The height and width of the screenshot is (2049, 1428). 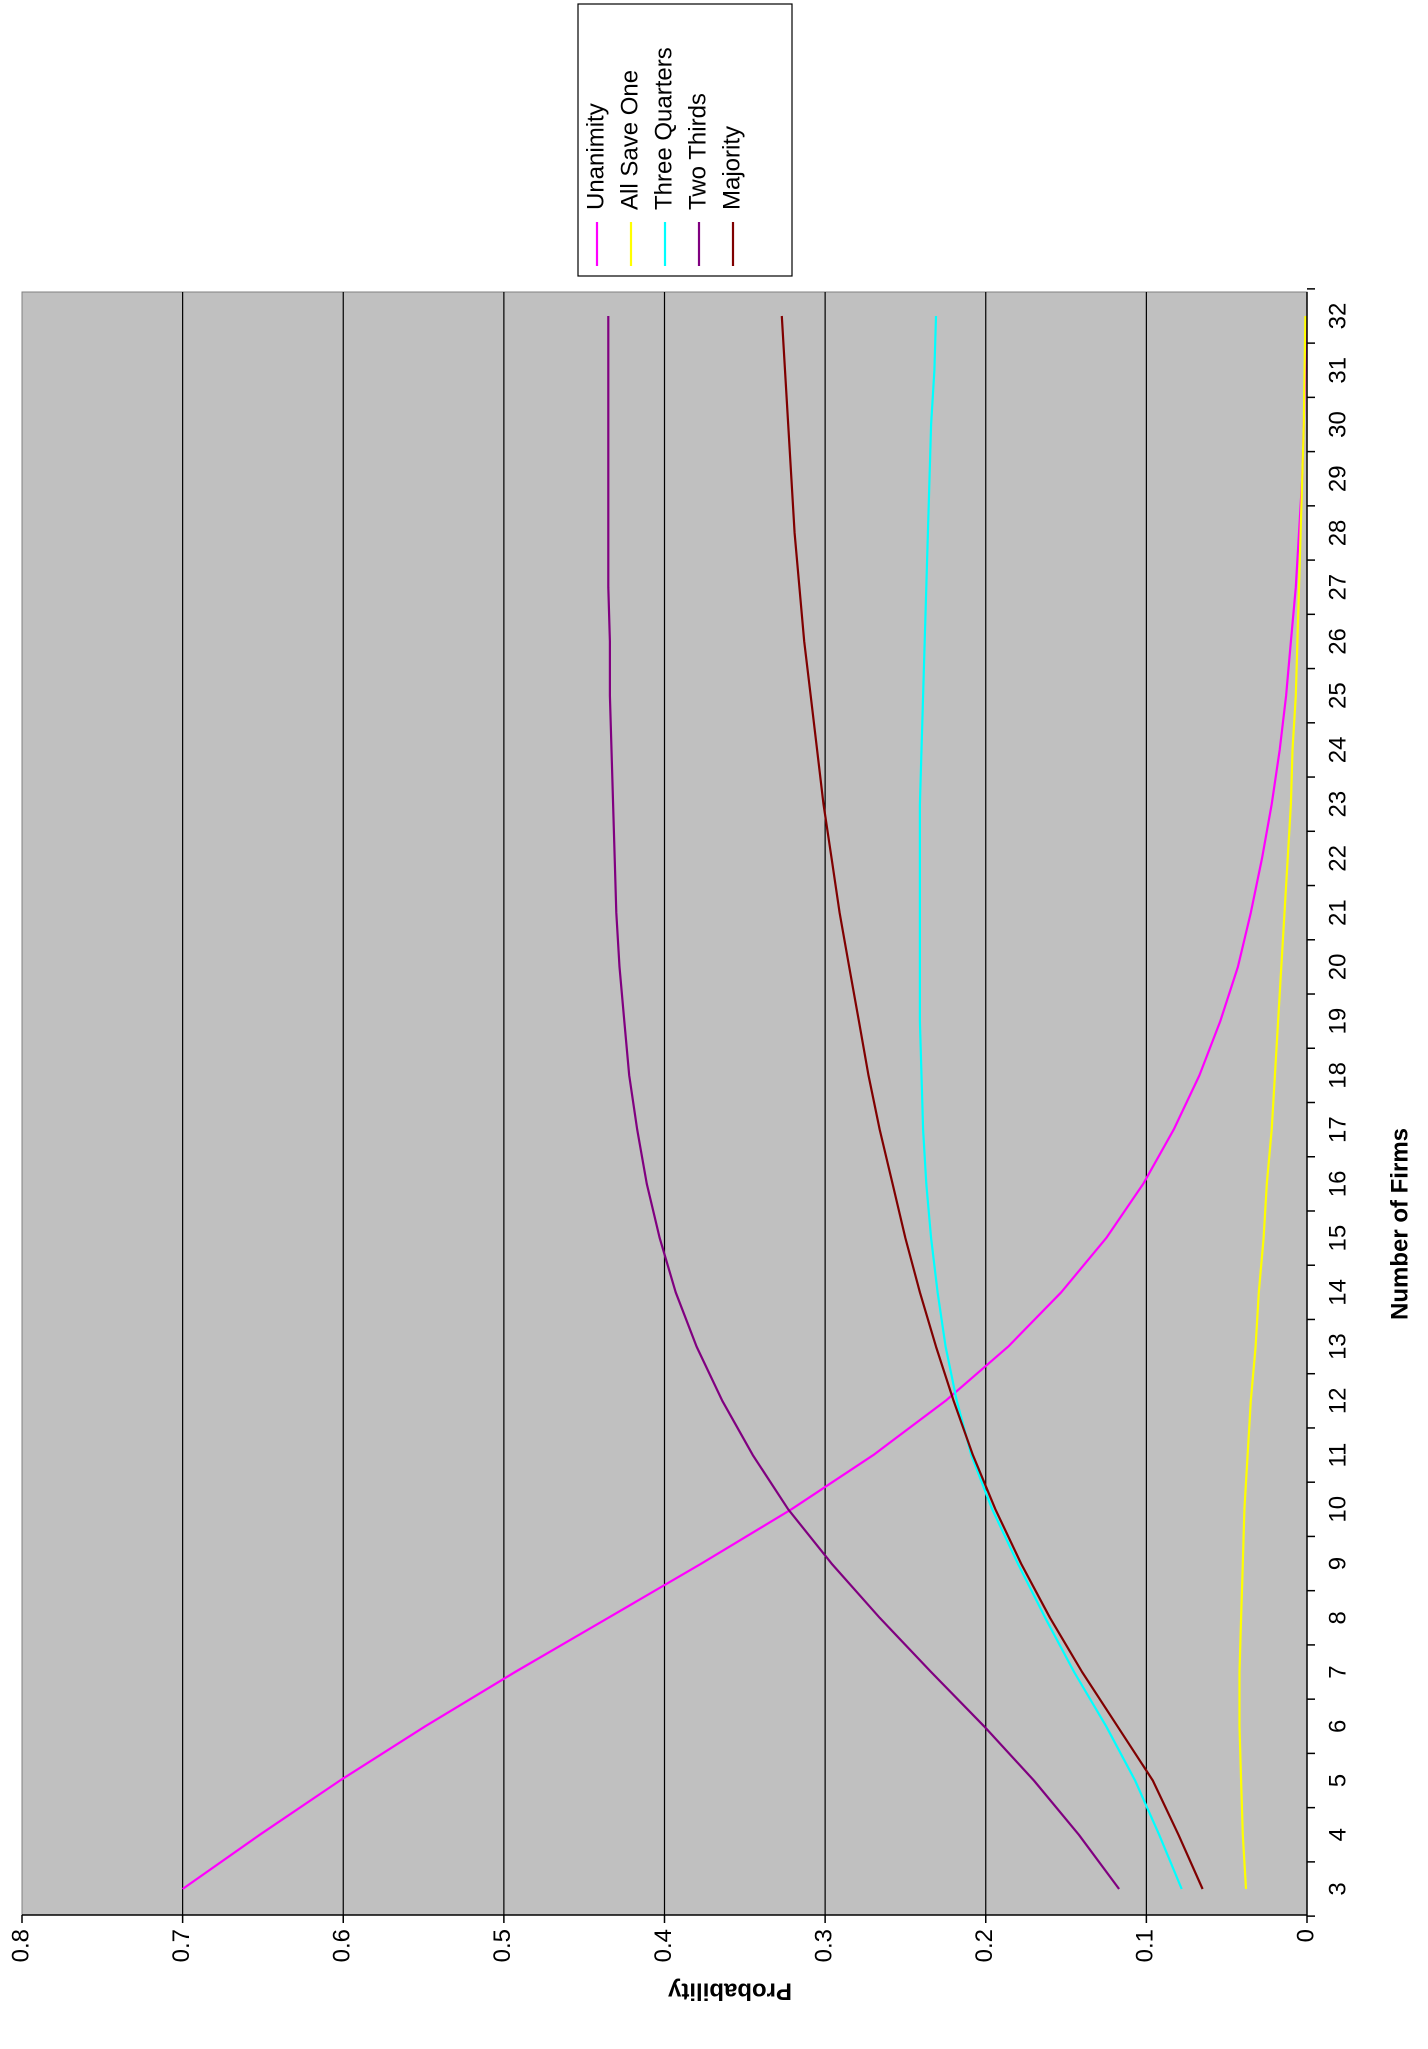 What do you see at coordinates (1337, 1726) in the screenshot?
I see `x-tick-label: 6` at bounding box center [1337, 1726].